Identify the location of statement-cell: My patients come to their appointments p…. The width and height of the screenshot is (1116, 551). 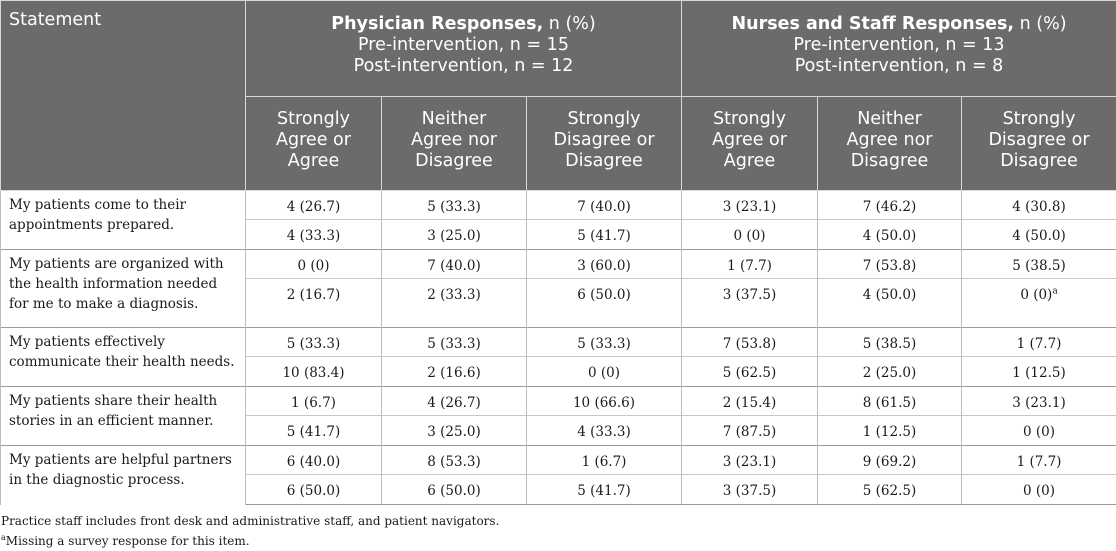
(123, 220).